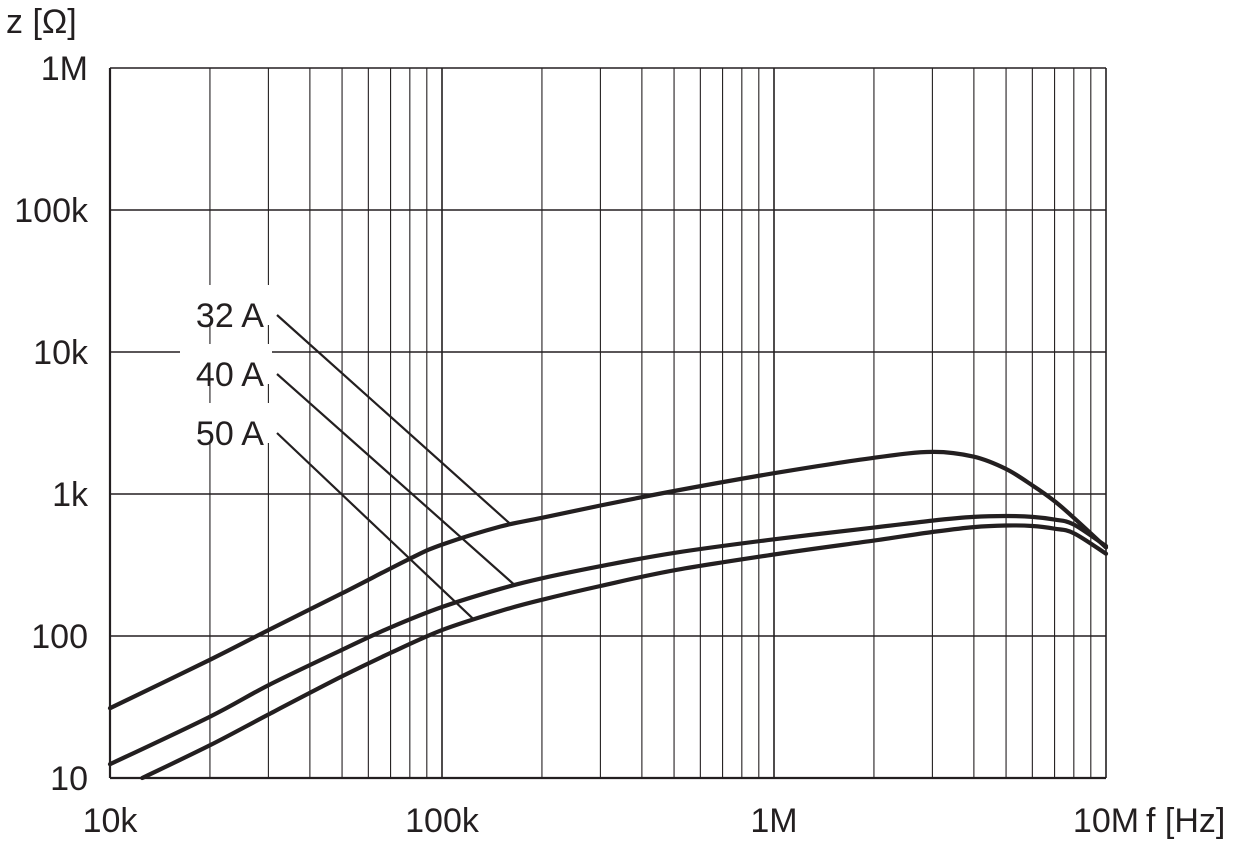 This screenshot has height=848, width=1239. What do you see at coordinates (230, 316) in the screenshot?
I see `legend-label: 32 A` at bounding box center [230, 316].